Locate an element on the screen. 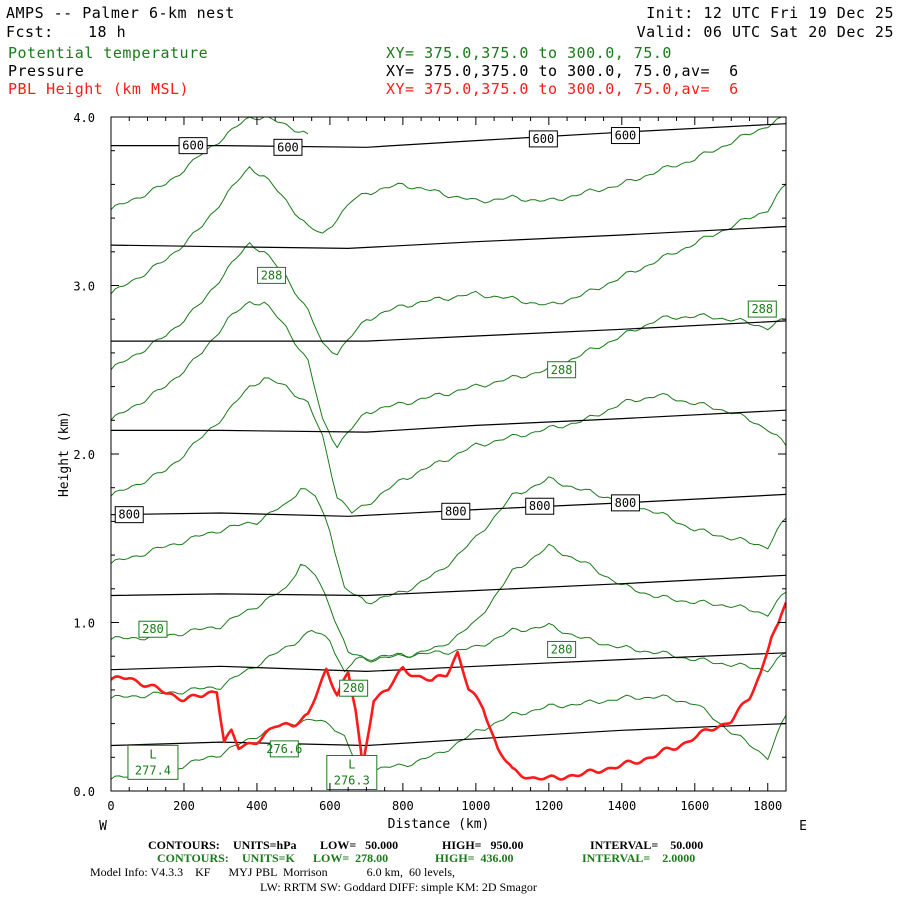  theta-label-1-box is located at coordinates (562, 370).